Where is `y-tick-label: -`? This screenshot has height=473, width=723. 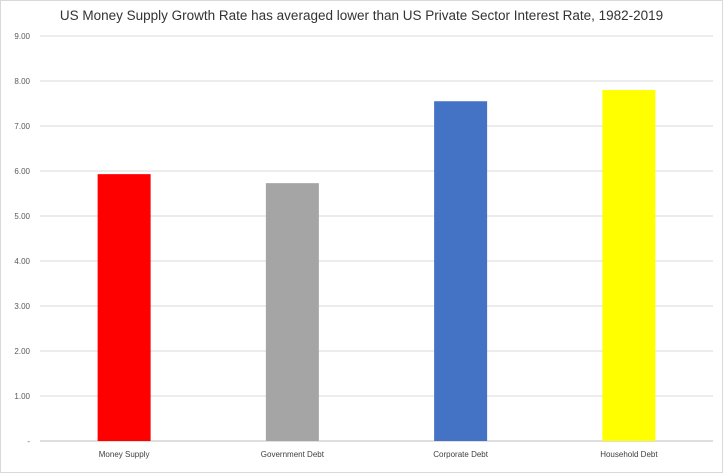
y-tick-label: - is located at coordinates (28, 441).